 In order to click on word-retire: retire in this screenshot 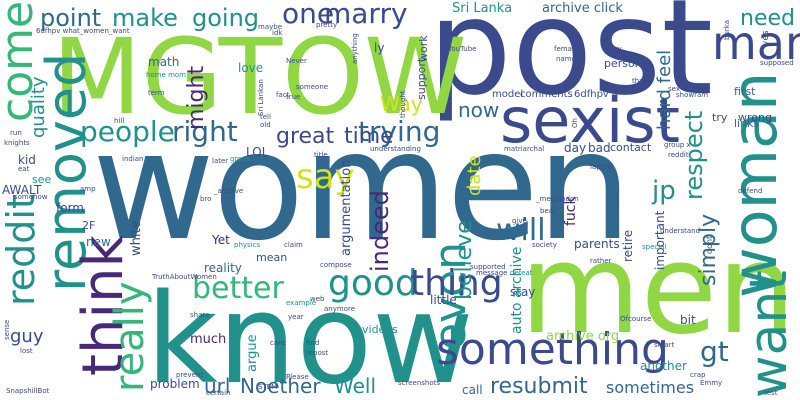, I will do `click(628, 245)`.